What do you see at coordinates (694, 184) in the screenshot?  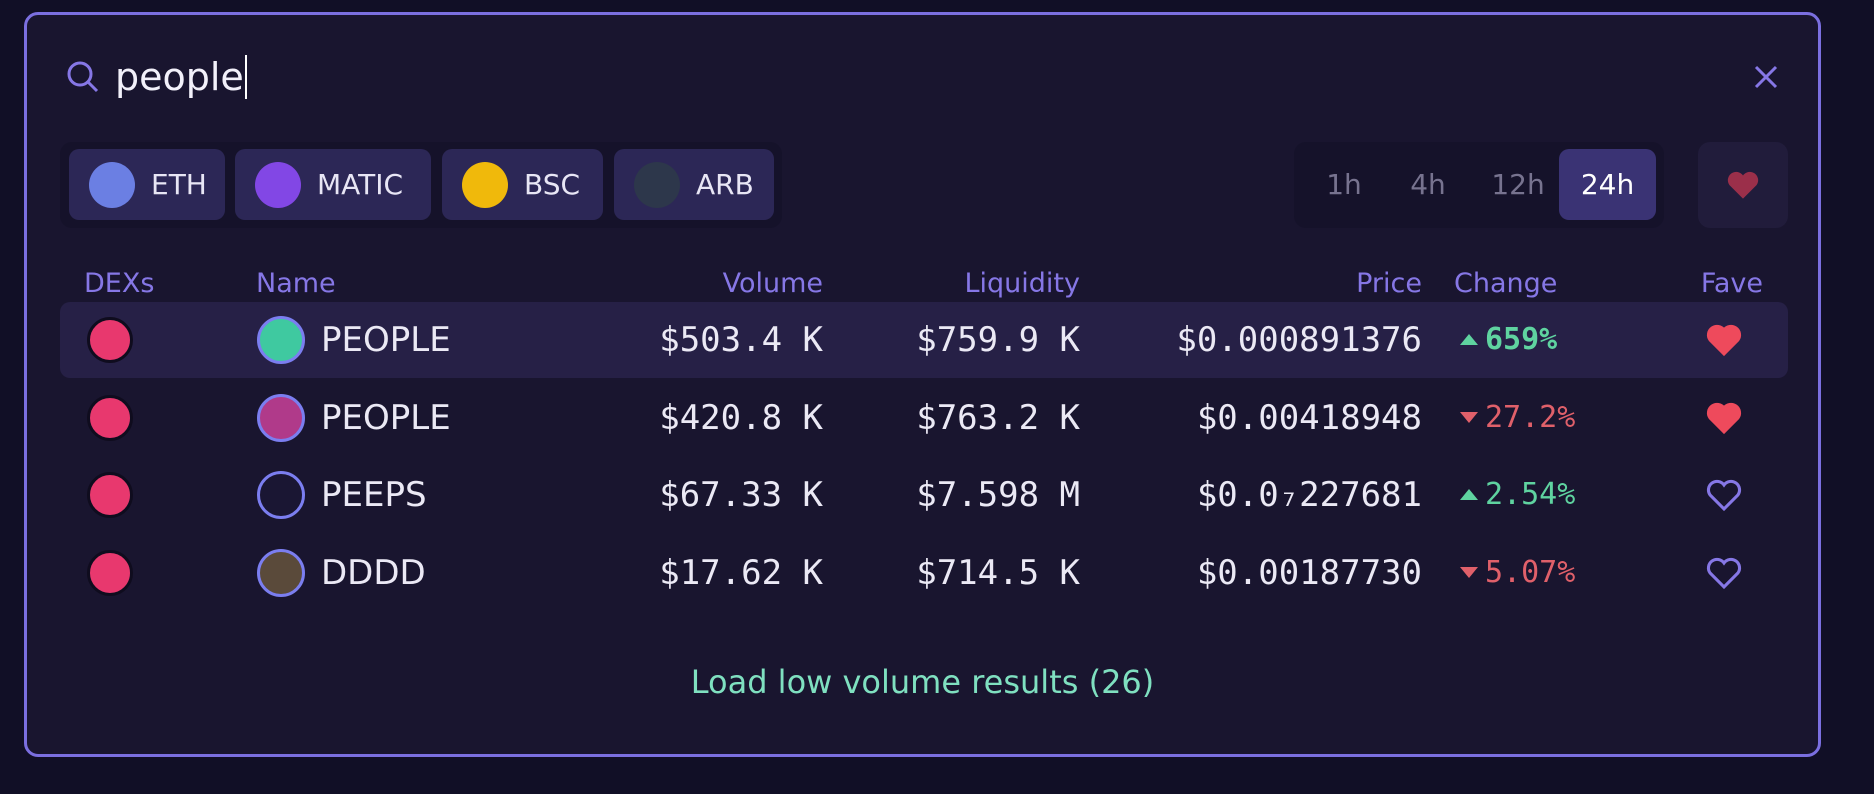 I see `chain-chip: ARB` at bounding box center [694, 184].